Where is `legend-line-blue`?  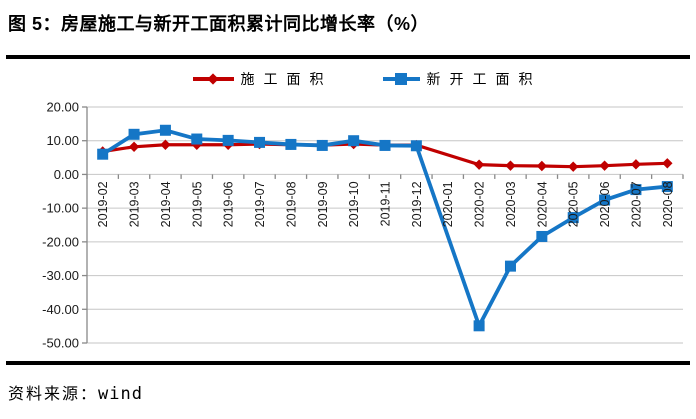
legend-line-blue is located at coordinates (401, 79).